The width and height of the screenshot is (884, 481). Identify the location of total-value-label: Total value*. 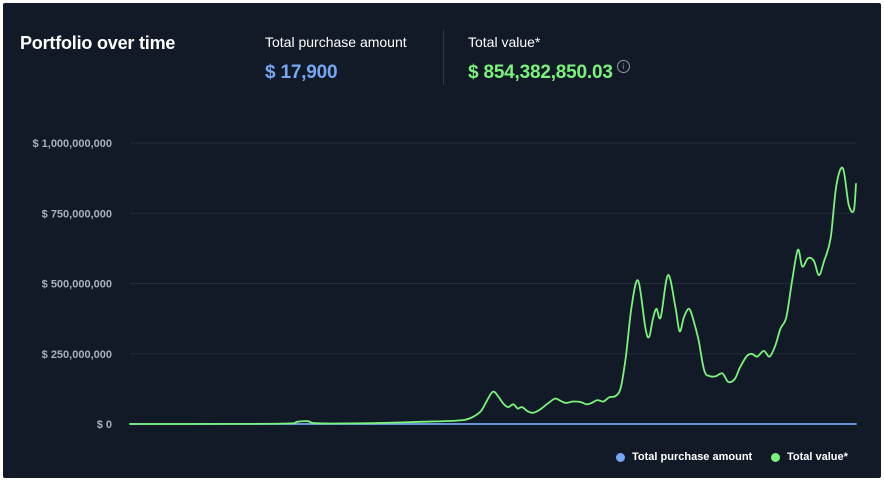
(504, 42).